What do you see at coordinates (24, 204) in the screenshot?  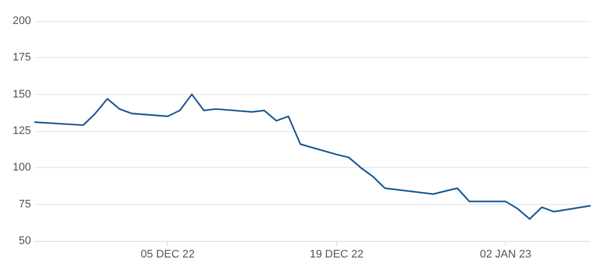 I see `y-tick-label: 75` at bounding box center [24, 204].